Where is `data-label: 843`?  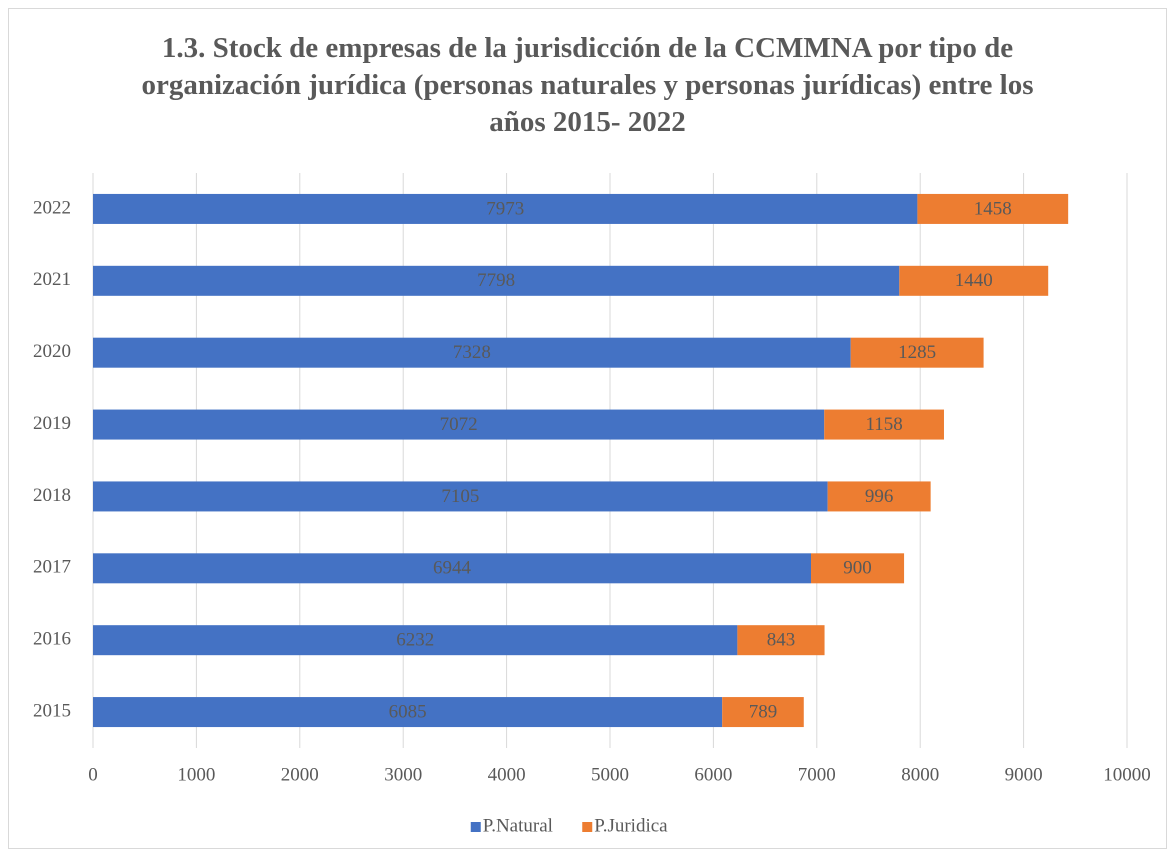
data-label: 843 is located at coordinates (781, 640).